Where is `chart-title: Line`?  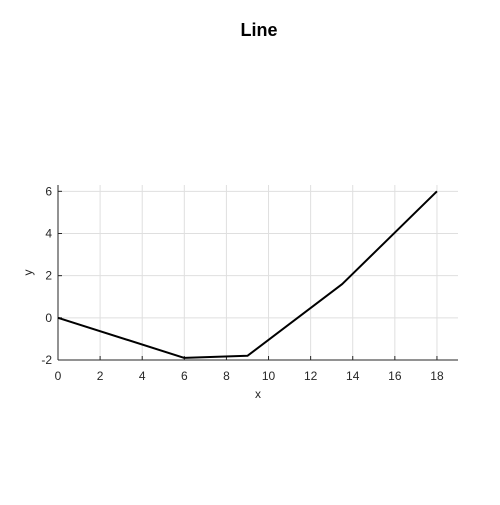
chart-title: Line is located at coordinates (259, 30).